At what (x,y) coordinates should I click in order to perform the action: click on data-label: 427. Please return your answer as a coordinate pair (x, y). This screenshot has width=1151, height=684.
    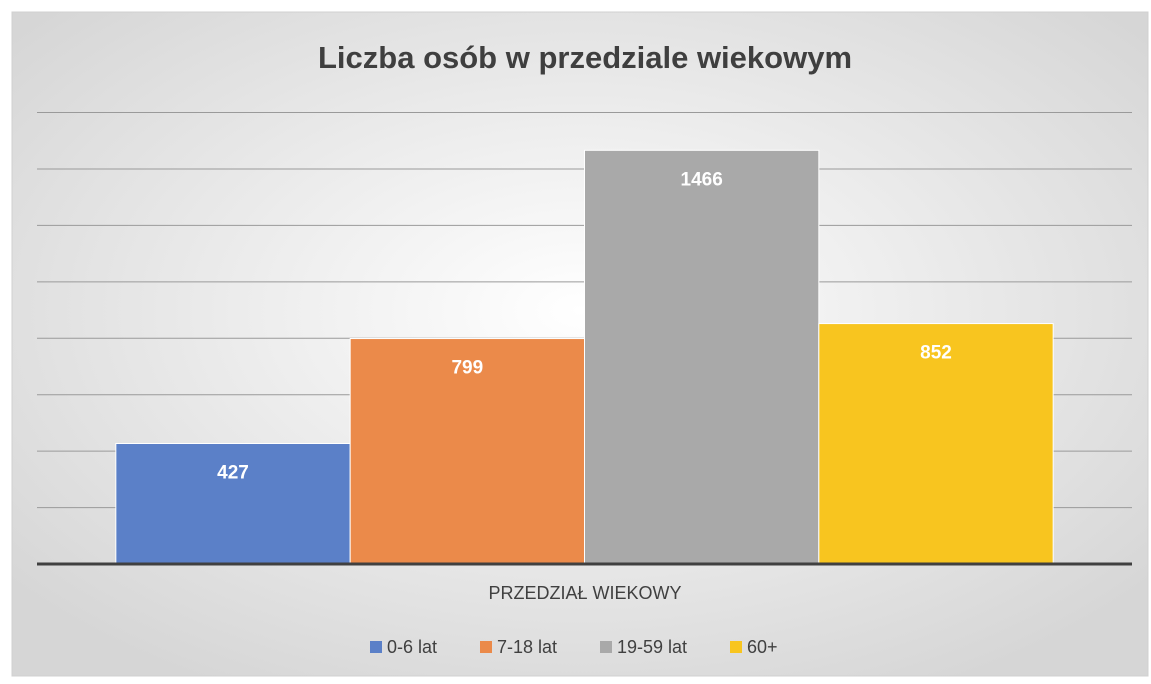
    Looking at the image, I should click on (233, 473).